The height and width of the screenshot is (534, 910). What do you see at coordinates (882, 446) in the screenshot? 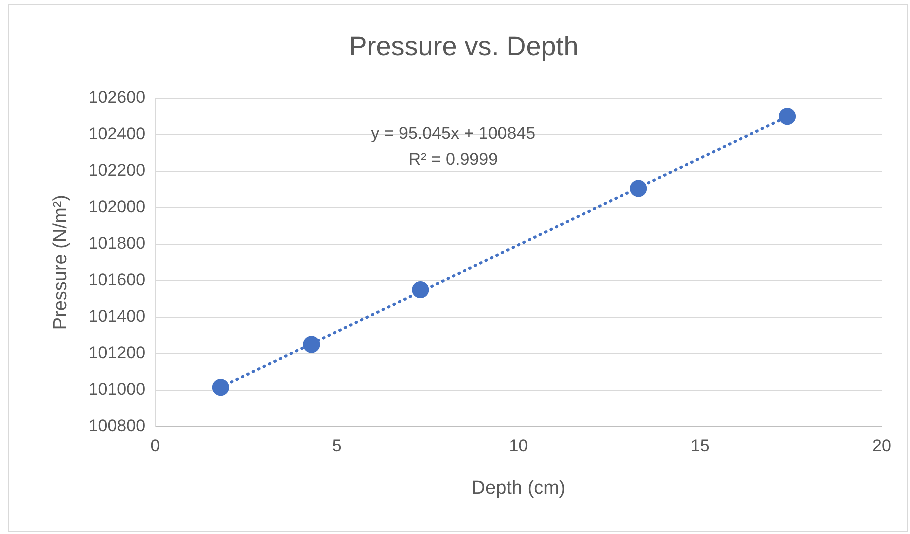
I see `x-tick-label: 20` at bounding box center [882, 446].